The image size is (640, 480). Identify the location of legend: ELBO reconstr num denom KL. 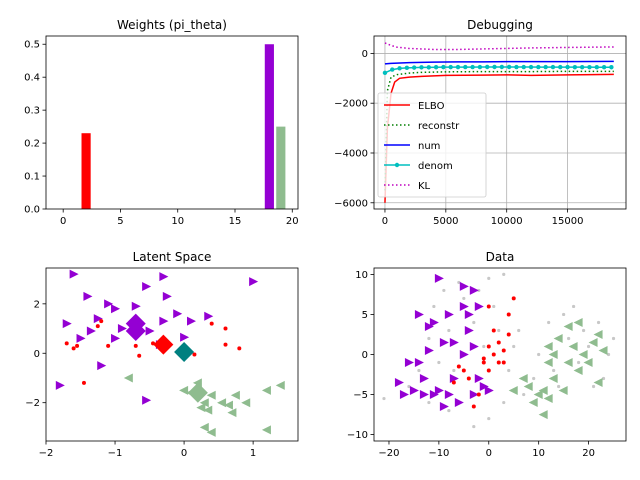
(432, 145).